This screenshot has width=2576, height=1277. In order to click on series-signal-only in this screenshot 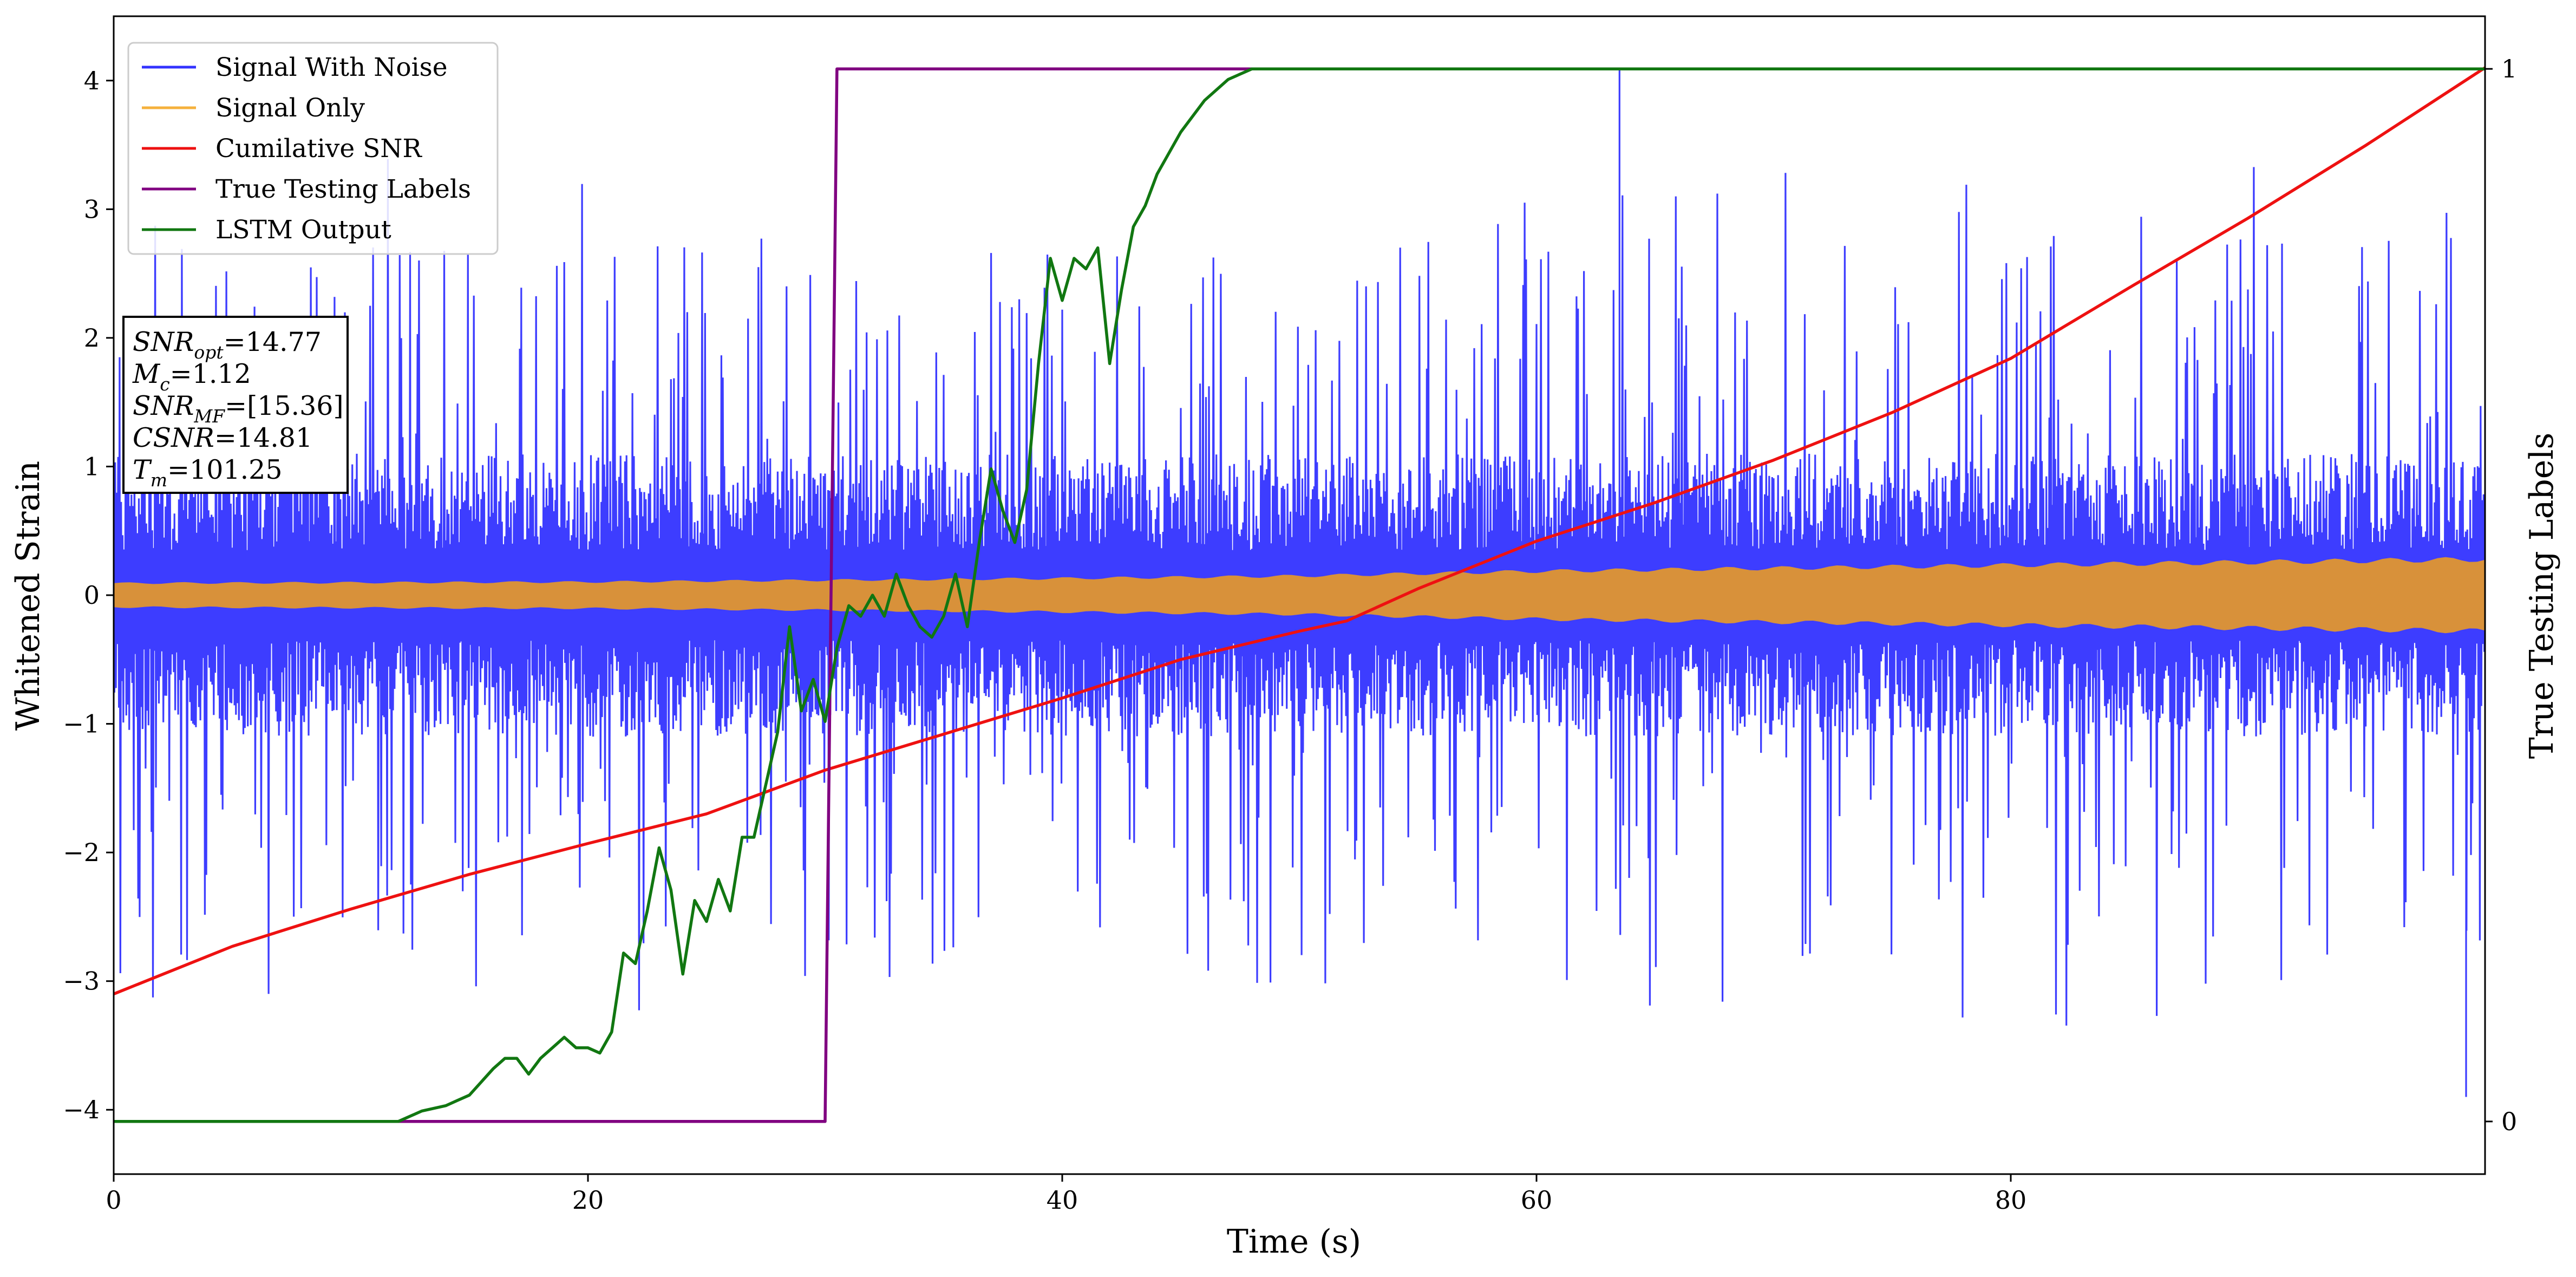, I will do `click(1300, 595)`.